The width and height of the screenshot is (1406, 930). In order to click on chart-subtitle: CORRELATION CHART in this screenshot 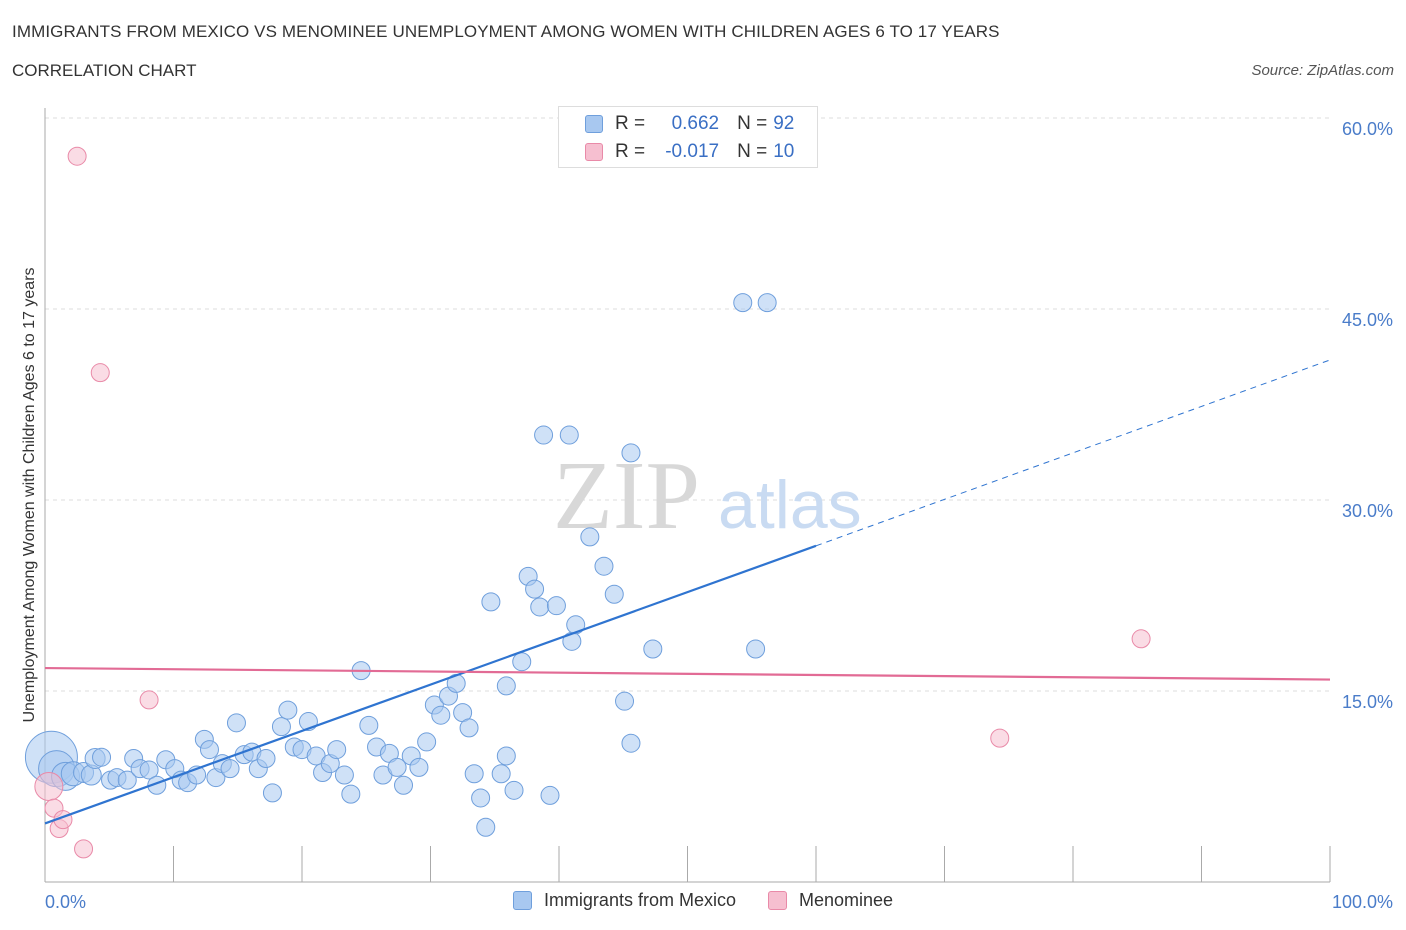, I will do `click(104, 70)`.